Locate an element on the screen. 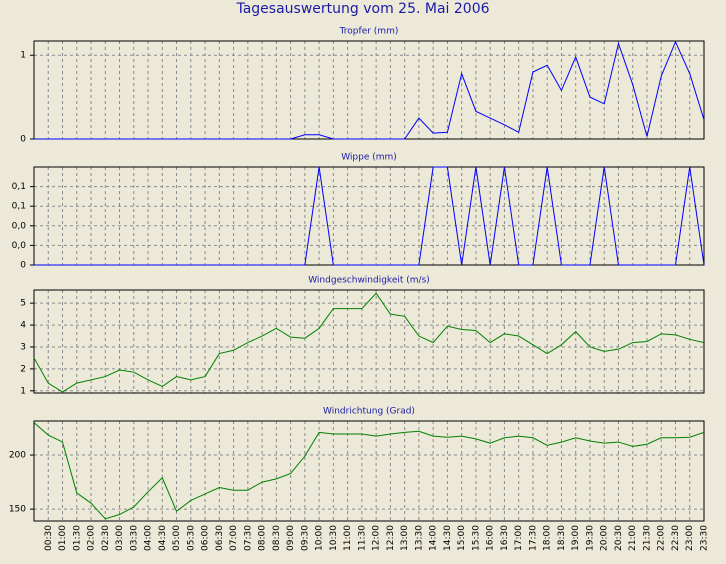 The width and height of the screenshot is (726, 564). x-tick-label: 02:00 is located at coordinates (92, 538).